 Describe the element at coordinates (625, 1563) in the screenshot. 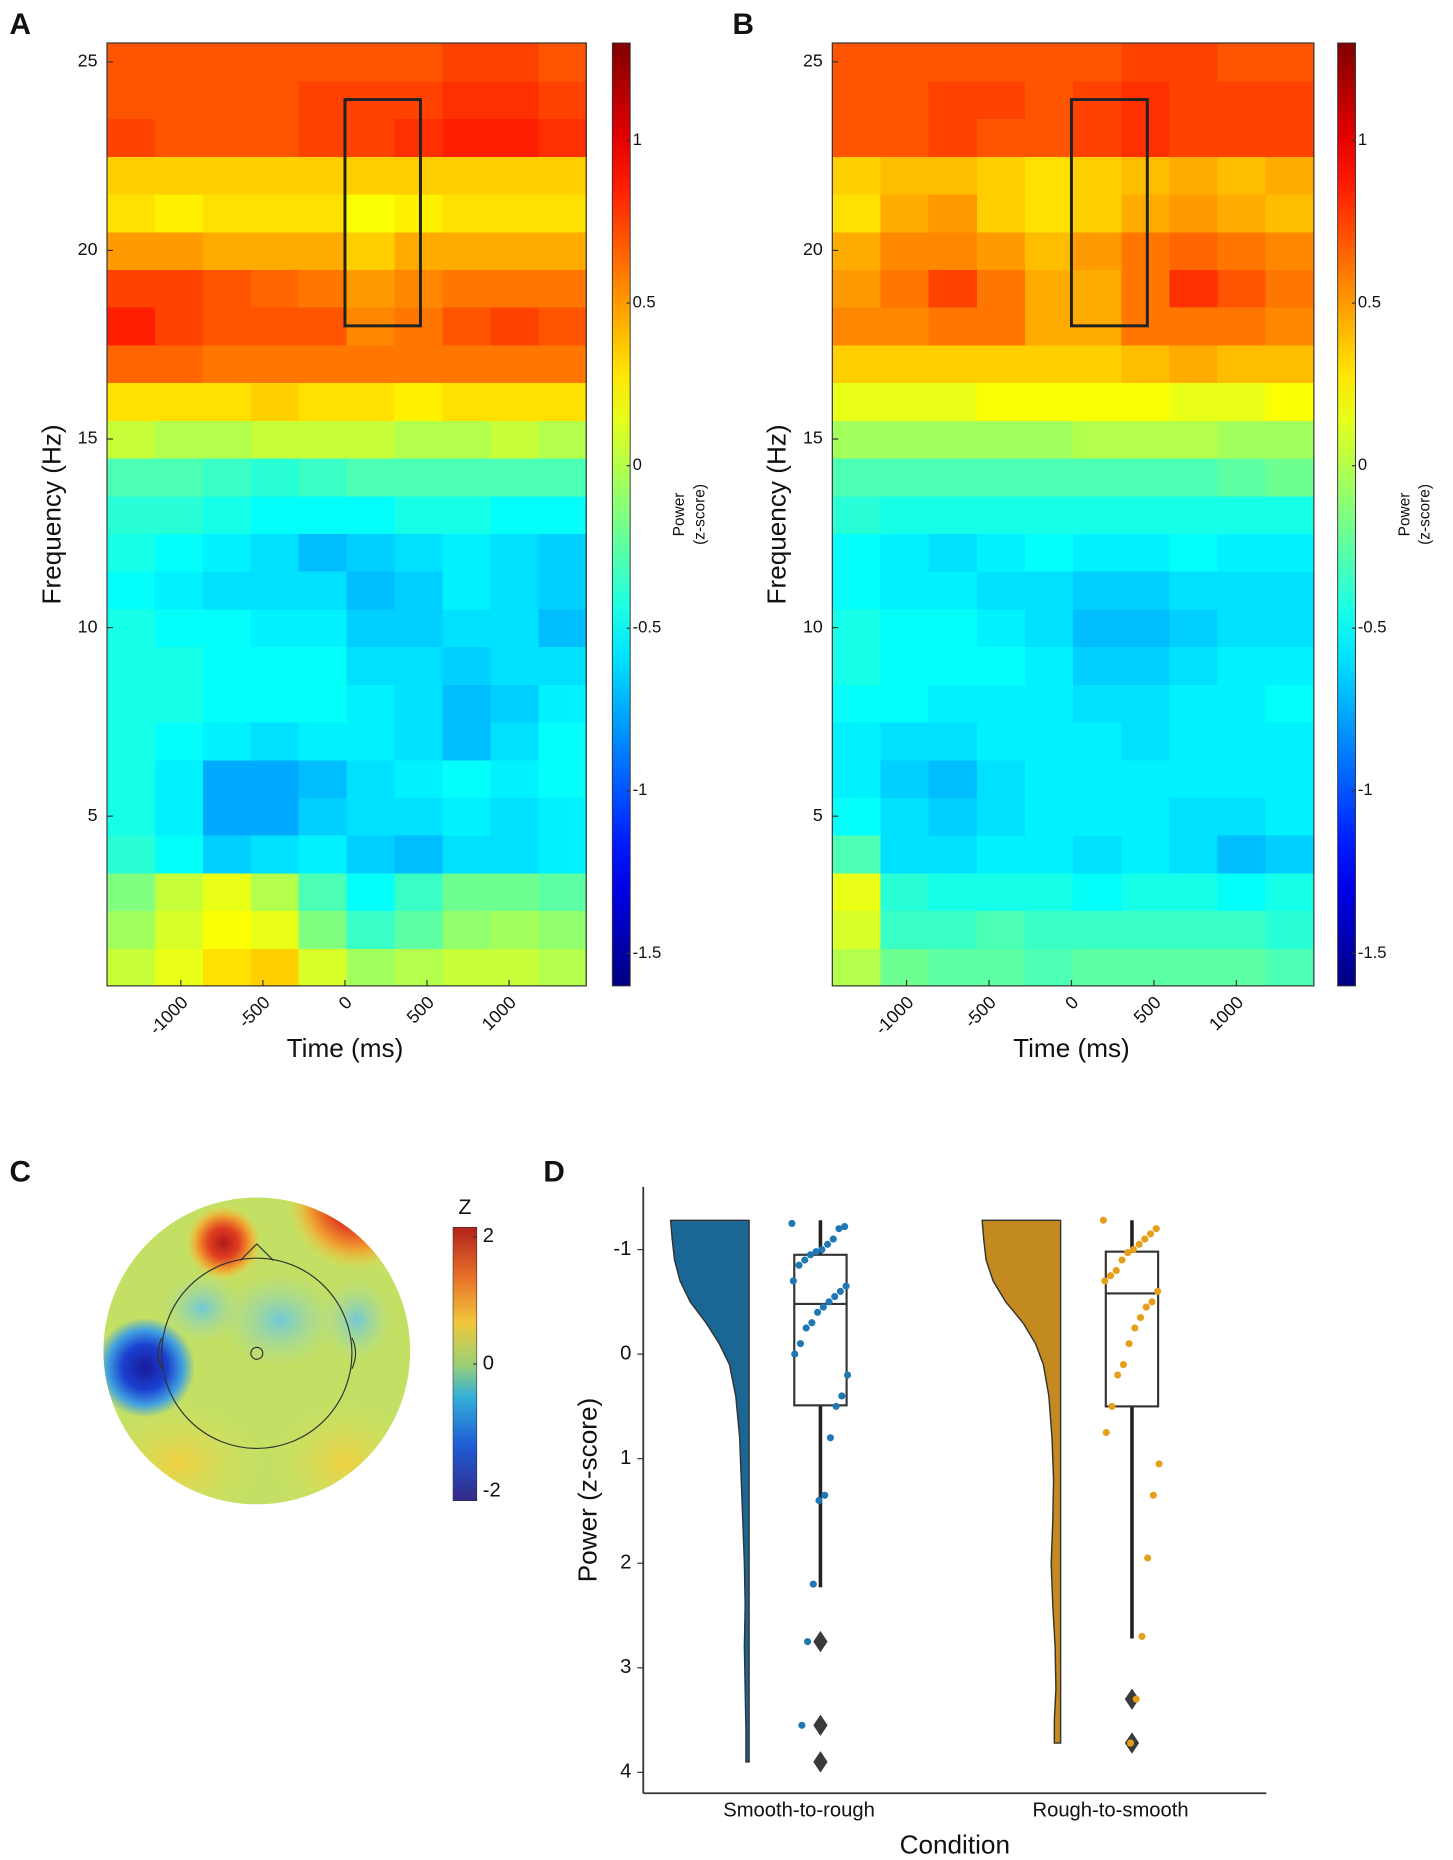

I see `y-tick-label: 2` at that location.